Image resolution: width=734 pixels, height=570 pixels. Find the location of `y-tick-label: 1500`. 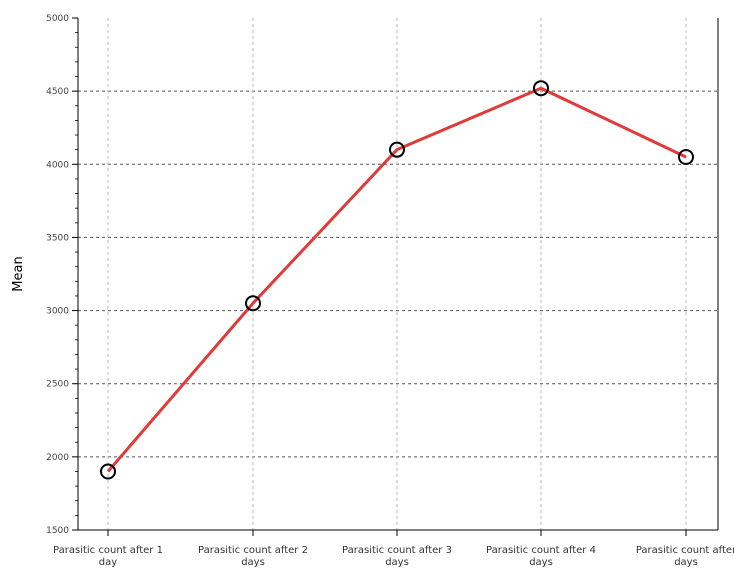

y-tick-label: 1500 is located at coordinates (57, 531).